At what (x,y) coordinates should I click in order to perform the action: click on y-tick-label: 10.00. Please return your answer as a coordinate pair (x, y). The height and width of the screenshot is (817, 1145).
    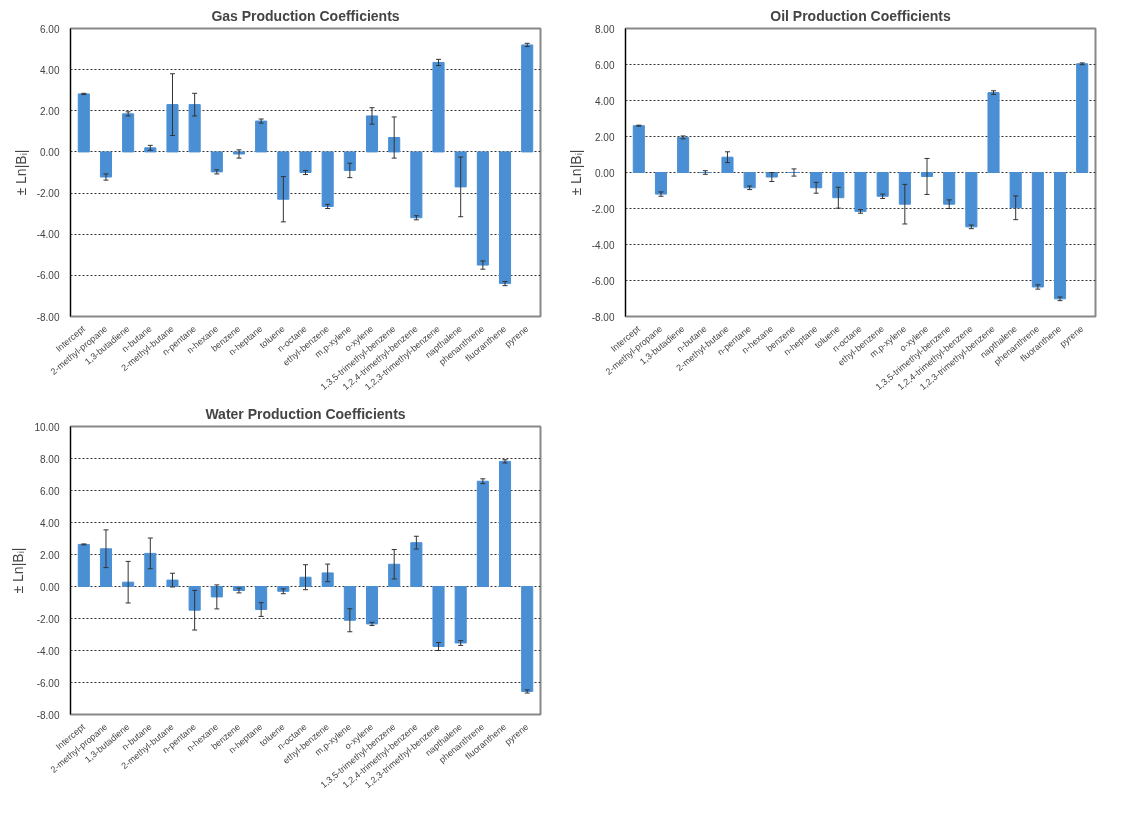
    Looking at the image, I should click on (47, 427).